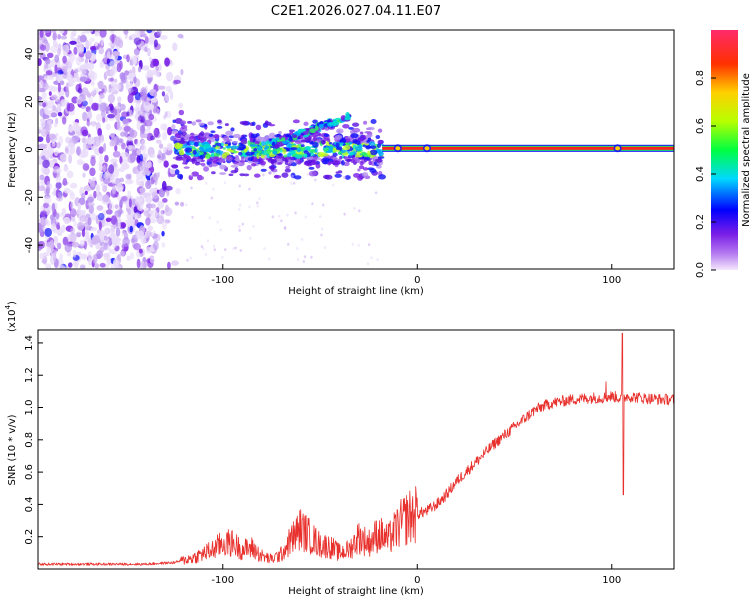 This screenshot has width=750, height=600. What do you see at coordinates (398, 148) in the screenshot?
I see `line-spot-core` at bounding box center [398, 148].